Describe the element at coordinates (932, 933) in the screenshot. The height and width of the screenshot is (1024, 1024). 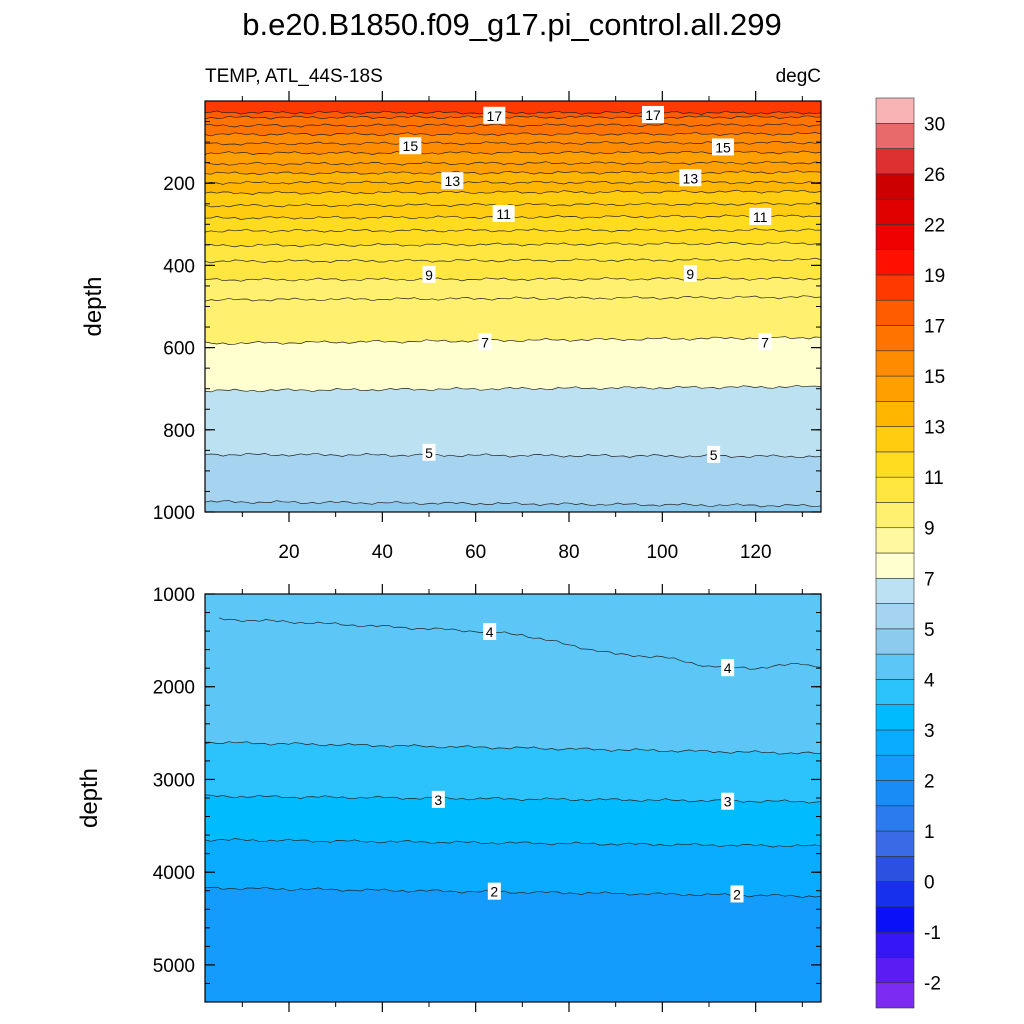
I see `colorbar-label: -1` at that location.